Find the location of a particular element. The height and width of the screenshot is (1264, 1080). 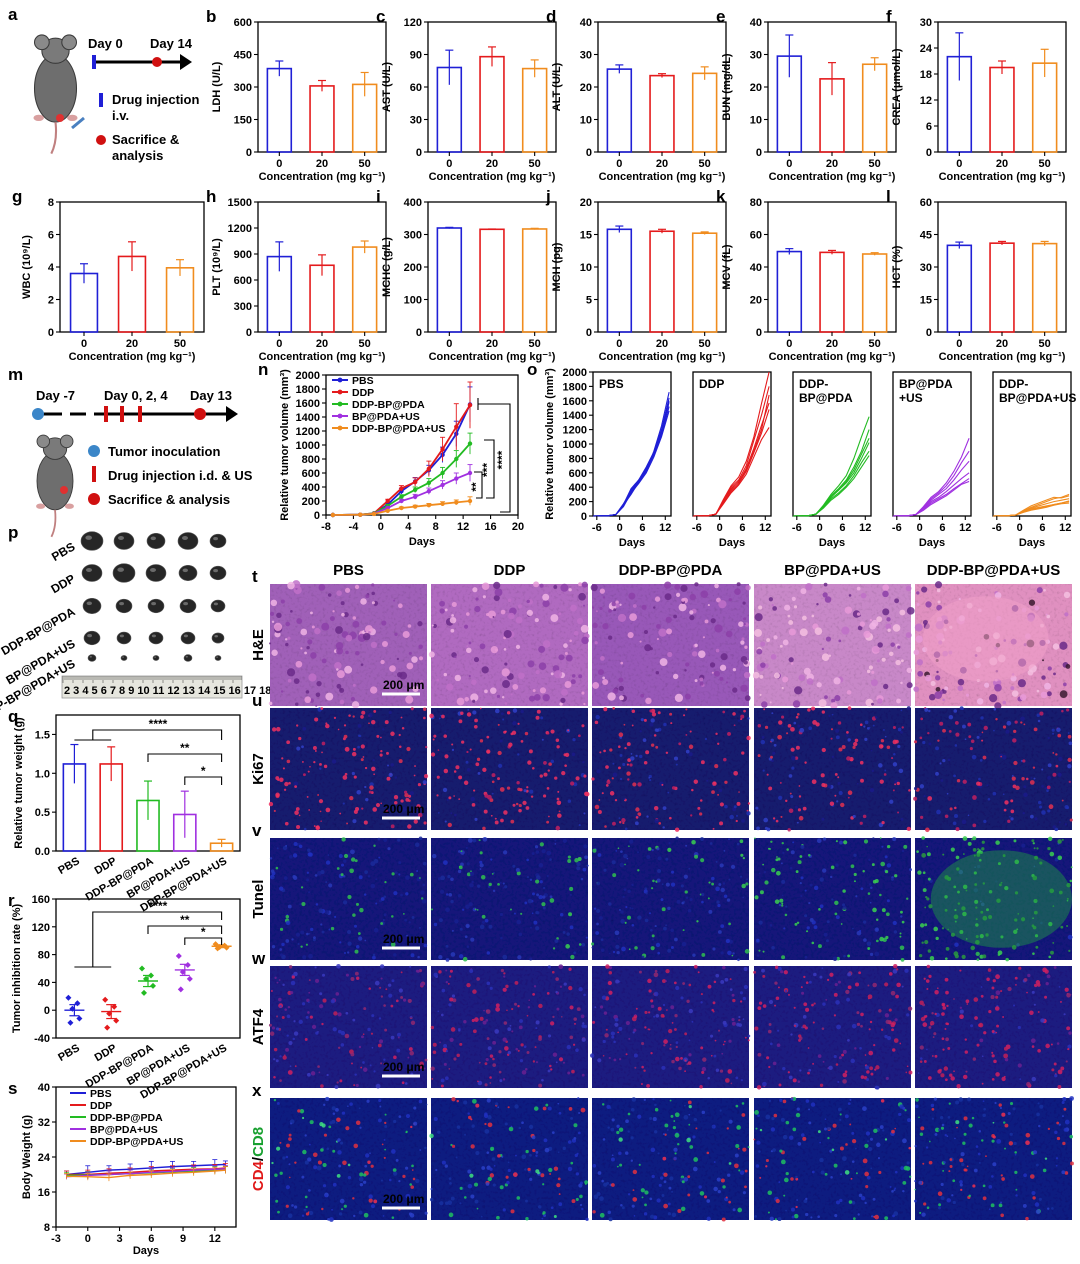

micrograph-row-stain-label: H&E is located at coordinates (258, 645).